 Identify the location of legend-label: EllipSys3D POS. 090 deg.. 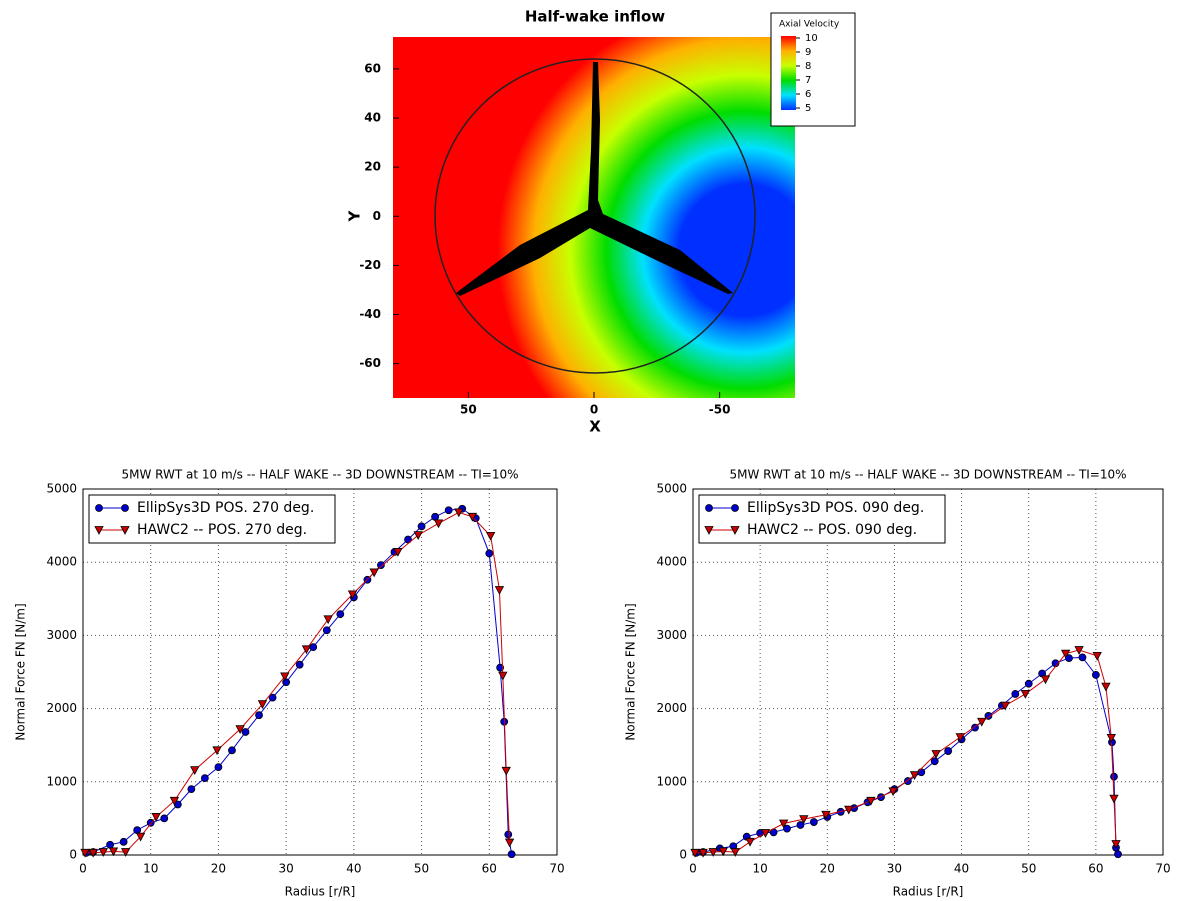
(835, 508).